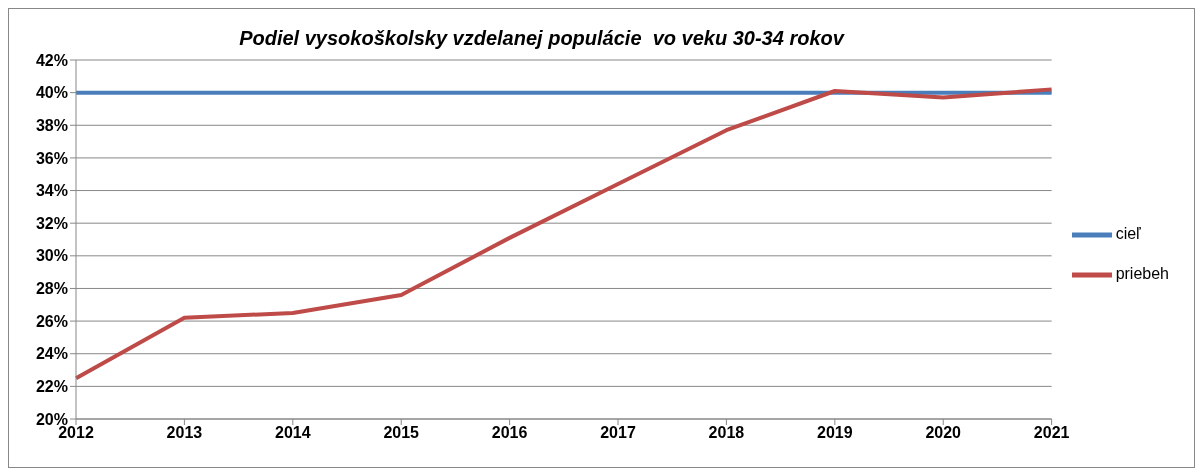  Describe the element at coordinates (51, 93) in the screenshot. I see `y-tick-label: 40%` at that location.